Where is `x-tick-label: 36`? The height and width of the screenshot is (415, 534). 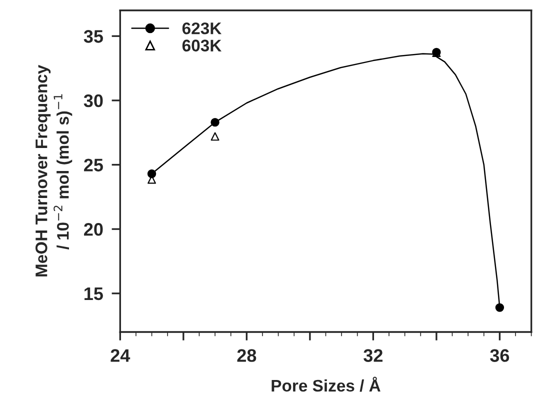
x-tick-label: 36 is located at coordinates (500, 355).